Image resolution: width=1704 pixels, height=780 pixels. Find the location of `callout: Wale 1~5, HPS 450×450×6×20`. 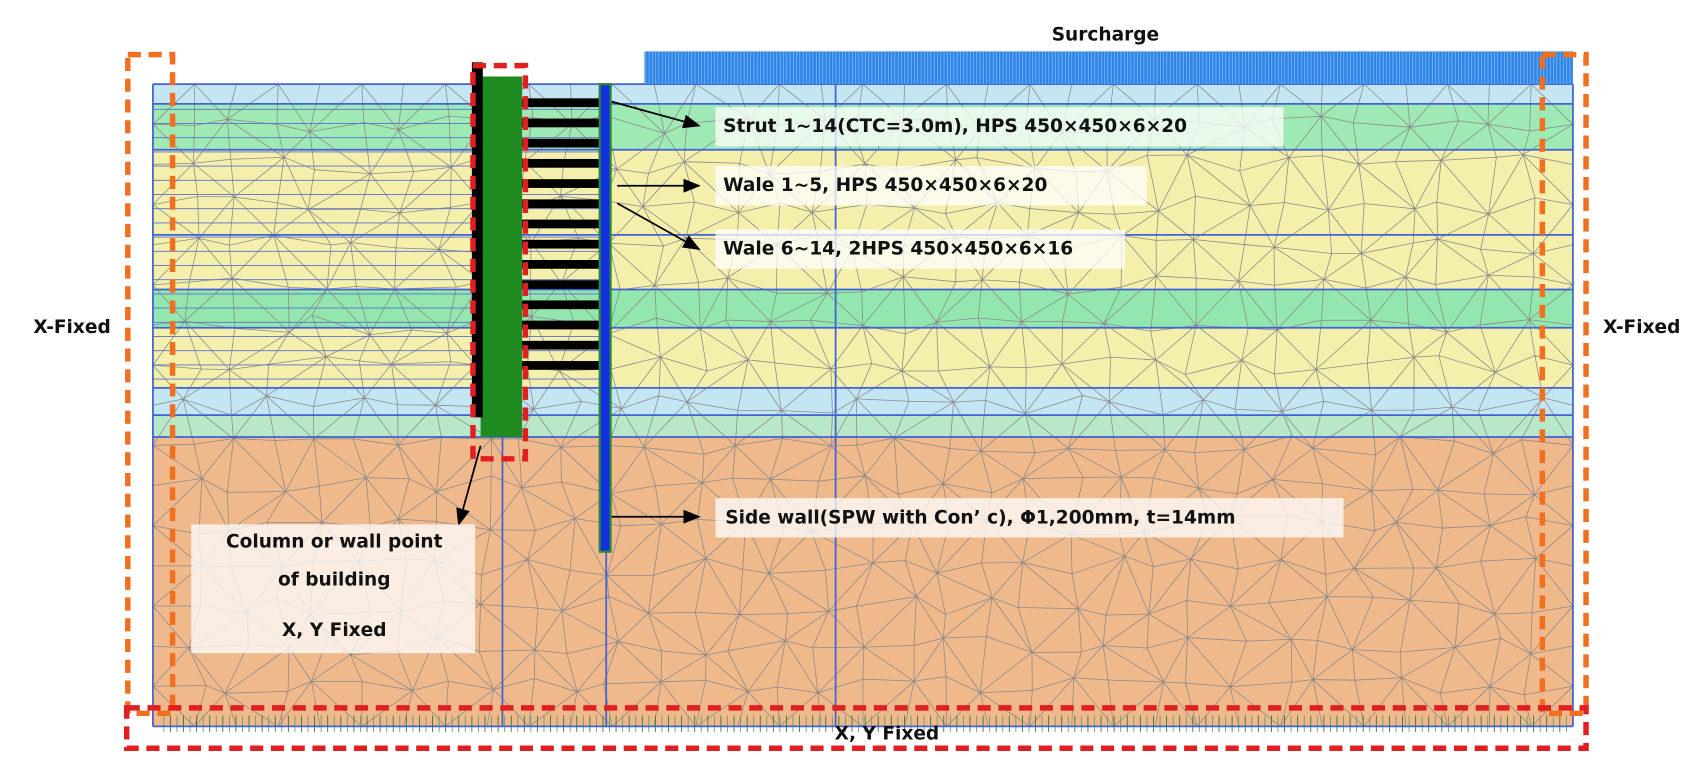

callout: Wale 1~5, HPS 450×450×6×20 is located at coordinates (885, 185).